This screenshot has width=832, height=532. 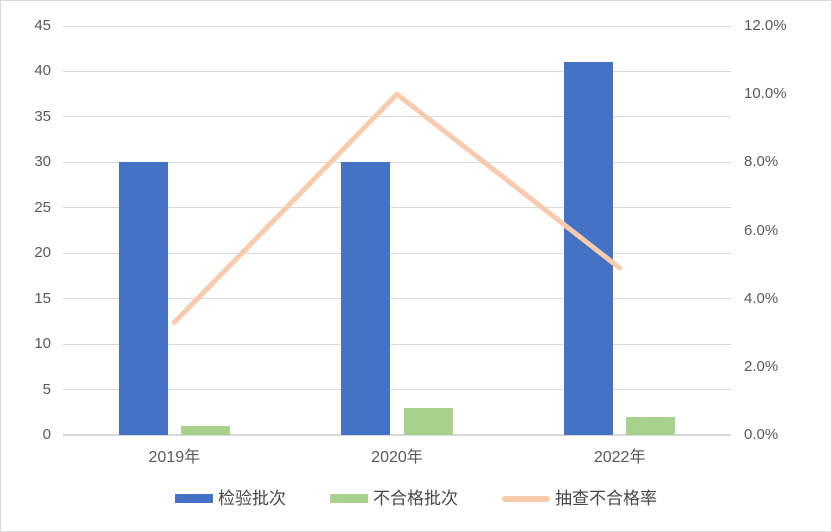 What do you see at coordinates (42, 207) in the screenshot?
I see `left-axis-tick-label: 25` at bounding box center [42, 207].